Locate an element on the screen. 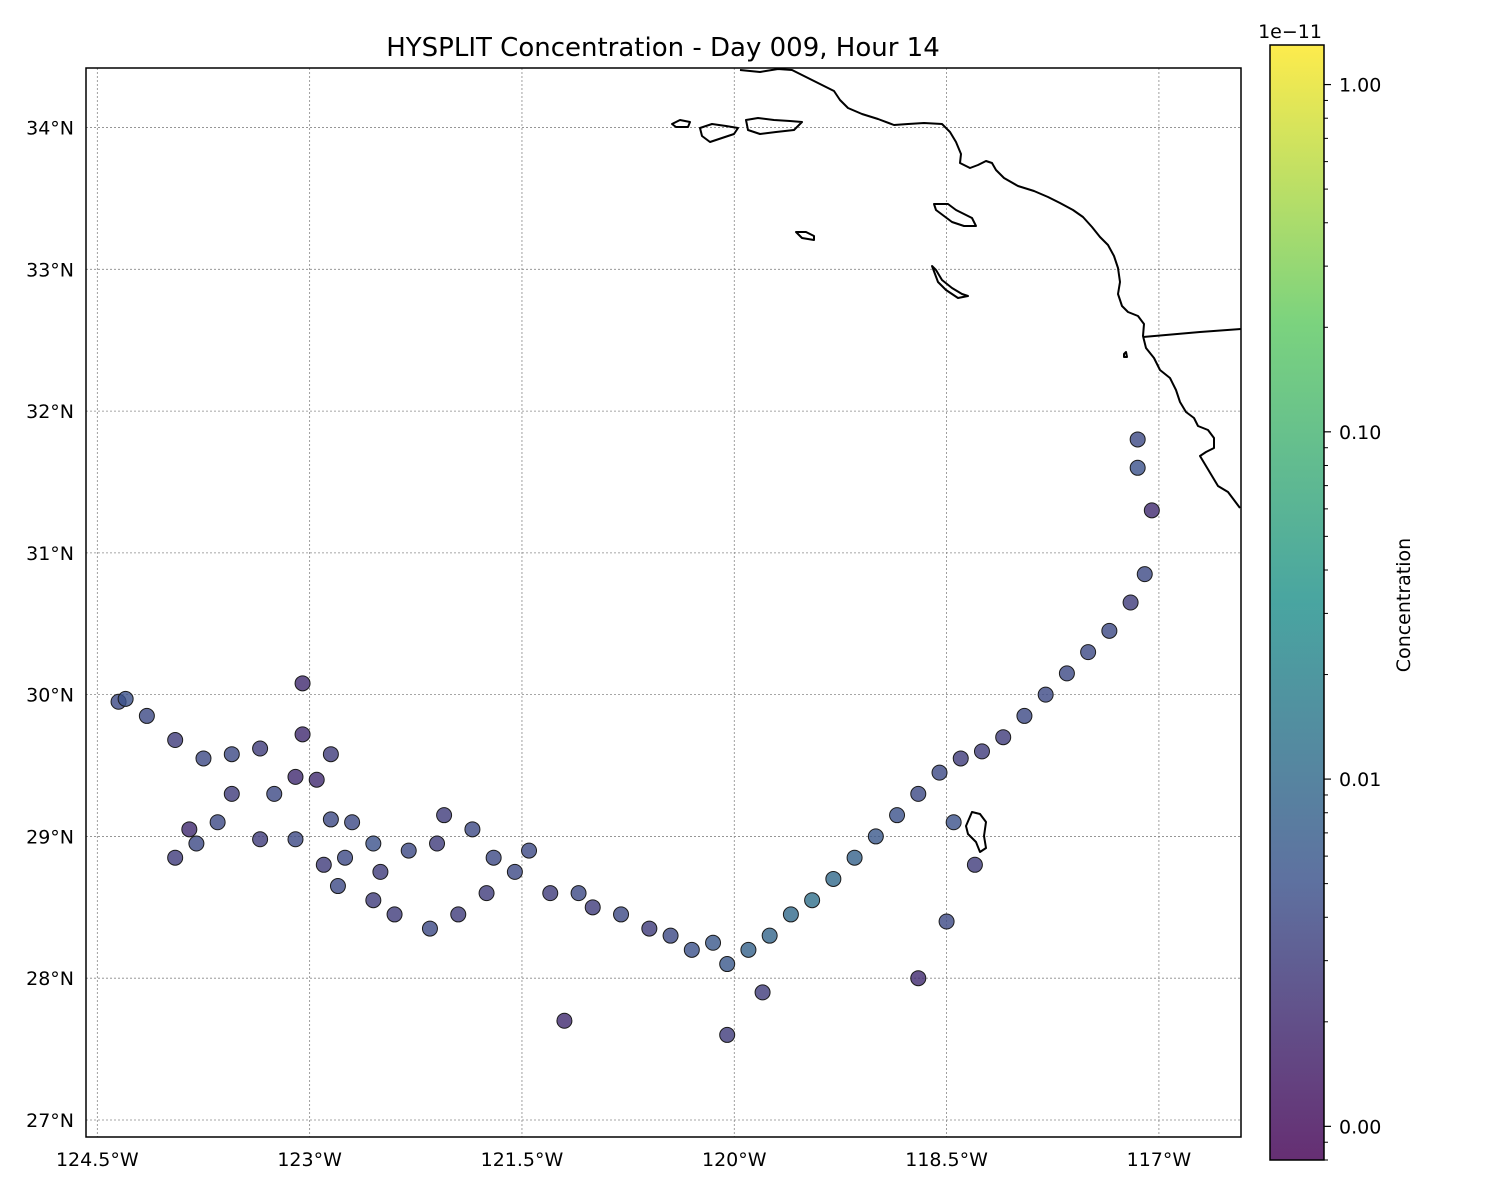 The width and height of the screenshot is (1500, 1200). y-tick-label: 29°N is located at coordinates (50, 837).